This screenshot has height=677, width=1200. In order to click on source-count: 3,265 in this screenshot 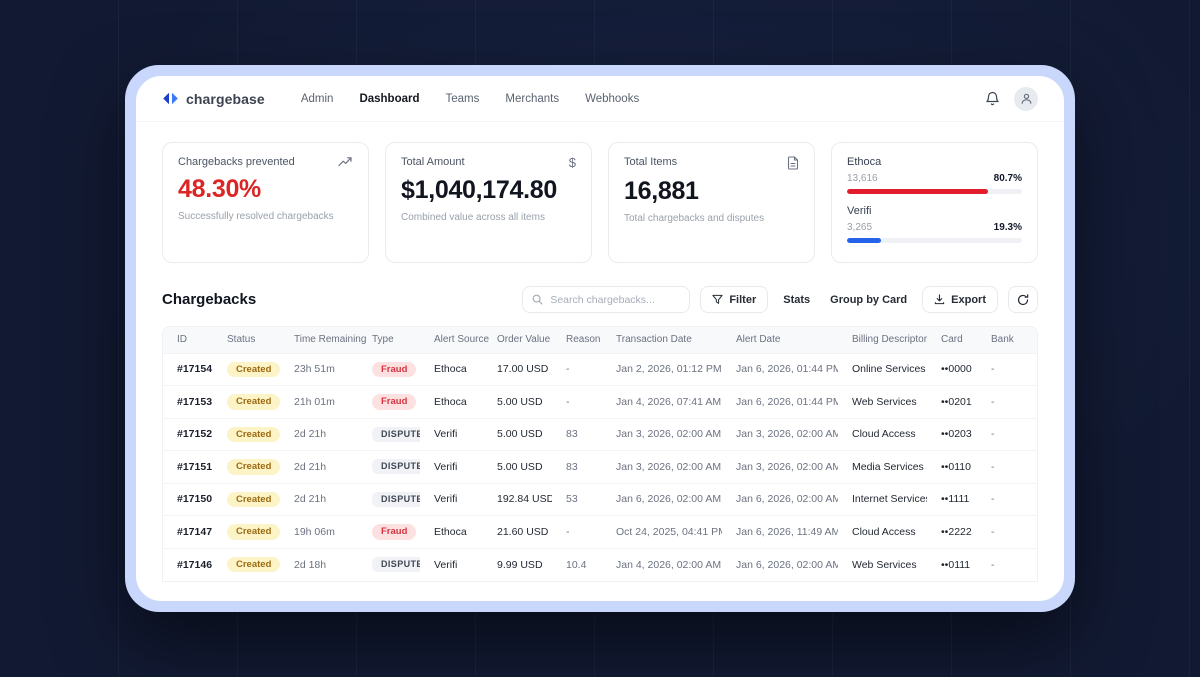, I will do `click(860, 227)`.